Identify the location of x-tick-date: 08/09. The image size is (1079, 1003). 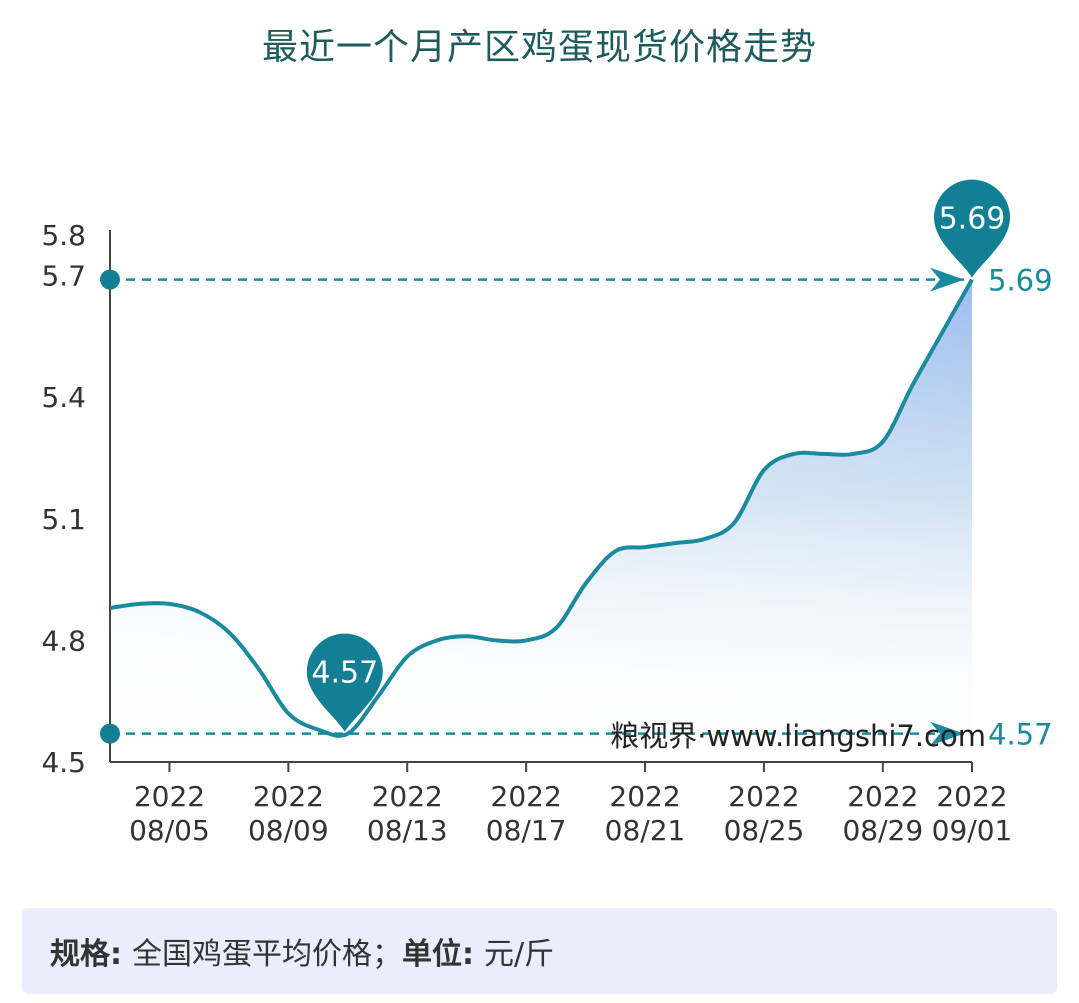
(288, 830).